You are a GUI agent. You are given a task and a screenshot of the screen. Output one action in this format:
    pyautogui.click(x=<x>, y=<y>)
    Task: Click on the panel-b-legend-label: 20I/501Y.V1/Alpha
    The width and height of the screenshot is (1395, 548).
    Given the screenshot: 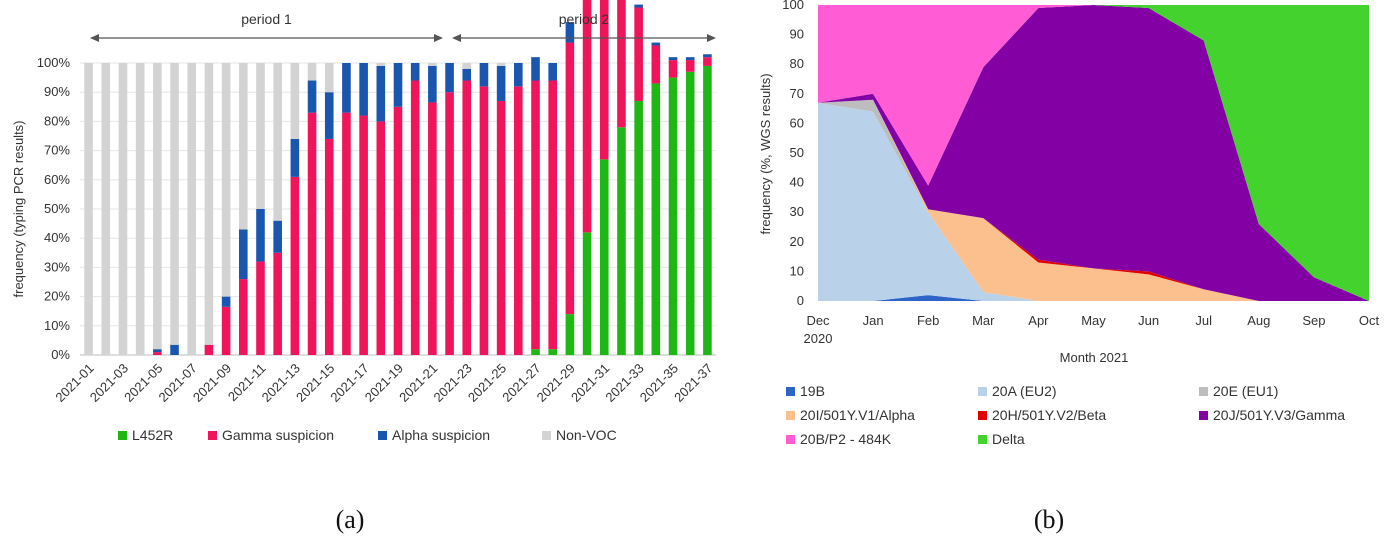 What is the action you would take?
    pyautogui.click(x=857, y=415)
    